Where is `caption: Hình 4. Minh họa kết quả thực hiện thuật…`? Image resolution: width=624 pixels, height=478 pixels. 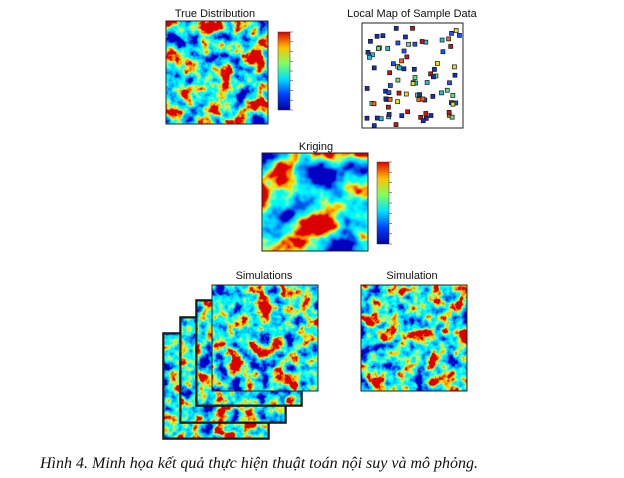 caption: Hình 4. Minh họa kết quả thực hiện thuật… is located at coordinates (258, 463).